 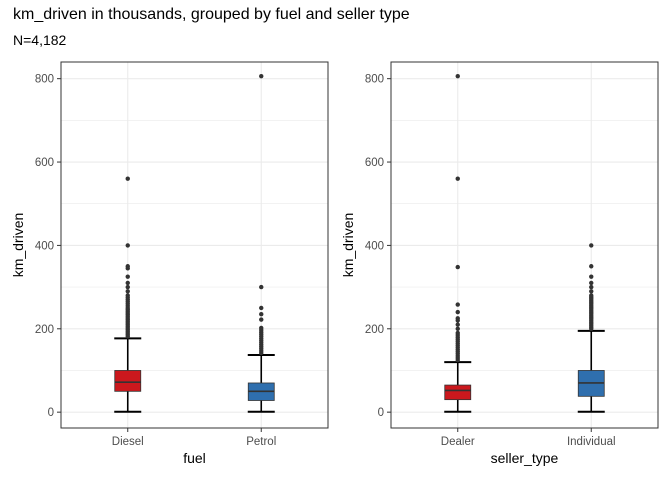 What do you see at coordinates (40, 40) in the screenshot?
I see `chart-subtitle: N=4,182` at bounding box center [40, 40].